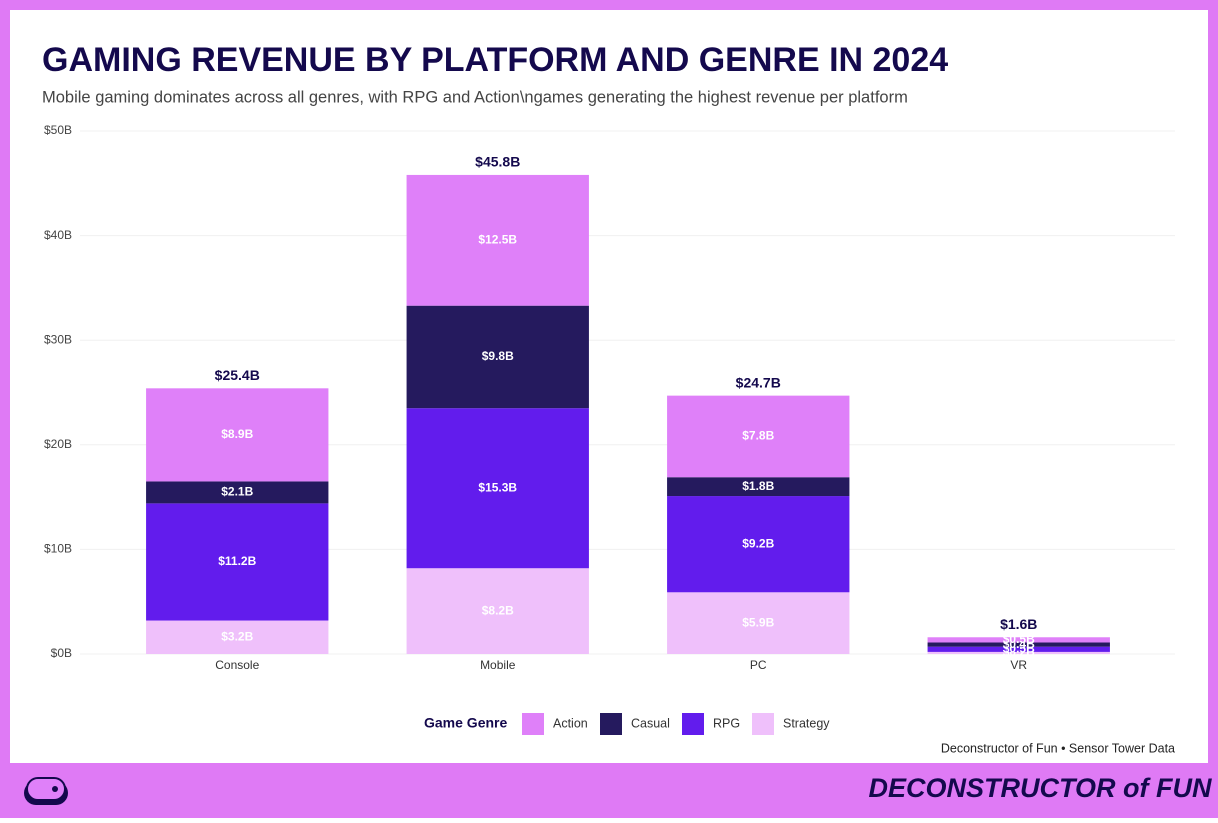 This screenshot has width=1218, height=823. Describe the element at coordinates (498, 665) in the screenshot. I see `x-tick-label: Mobile` at that location.